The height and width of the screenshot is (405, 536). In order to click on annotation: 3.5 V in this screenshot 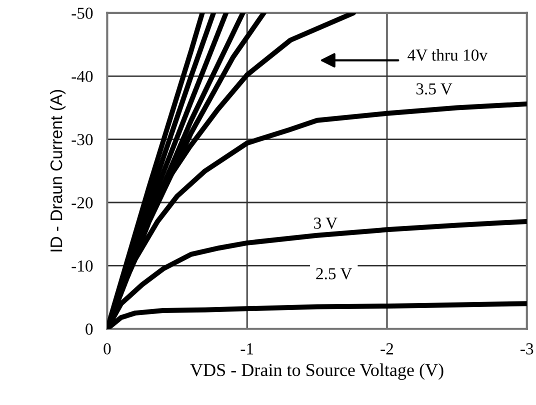, I will do `click(434, 89)`.